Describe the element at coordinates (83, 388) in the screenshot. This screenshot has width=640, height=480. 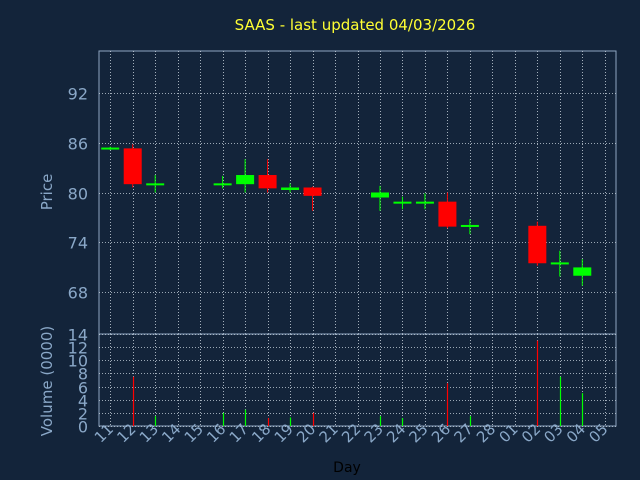
I see `volume-tick-label: 6` at that location.